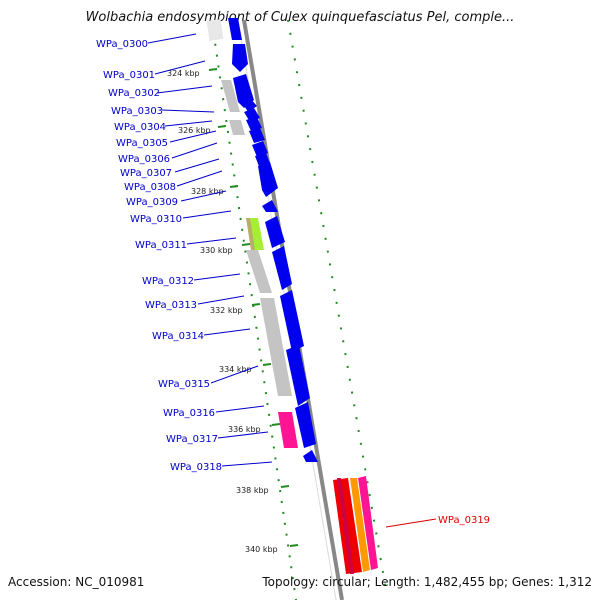 The image size is (600, 600). I want to click on accession-text: Accession: NC_010981, so click(76, 582).